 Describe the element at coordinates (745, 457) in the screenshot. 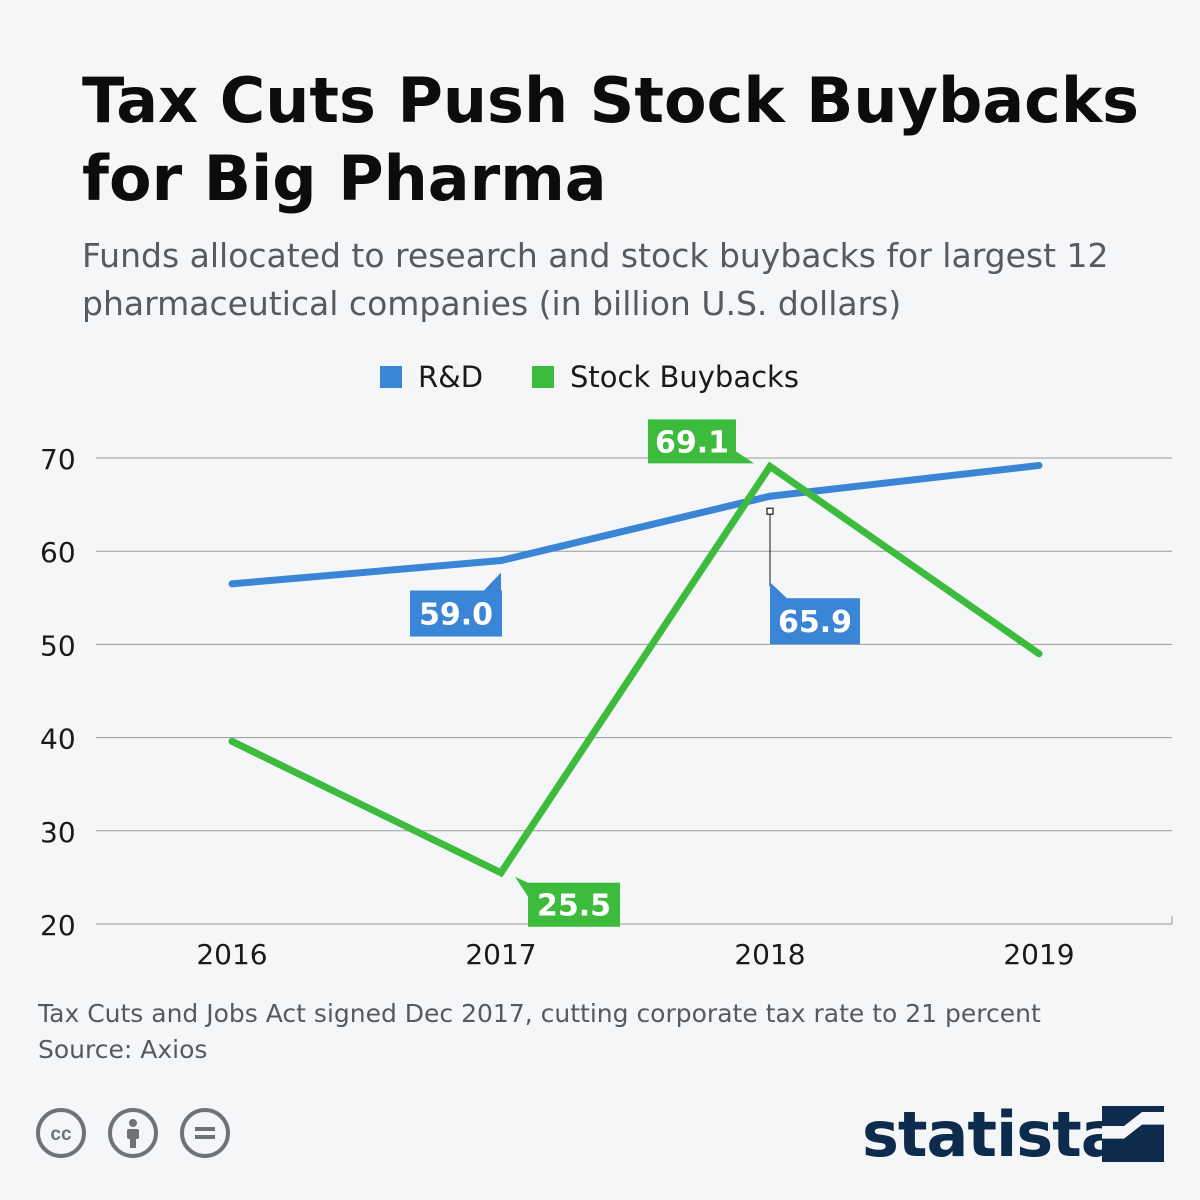

I see `buybacks-label-2018-pointer` at that location.